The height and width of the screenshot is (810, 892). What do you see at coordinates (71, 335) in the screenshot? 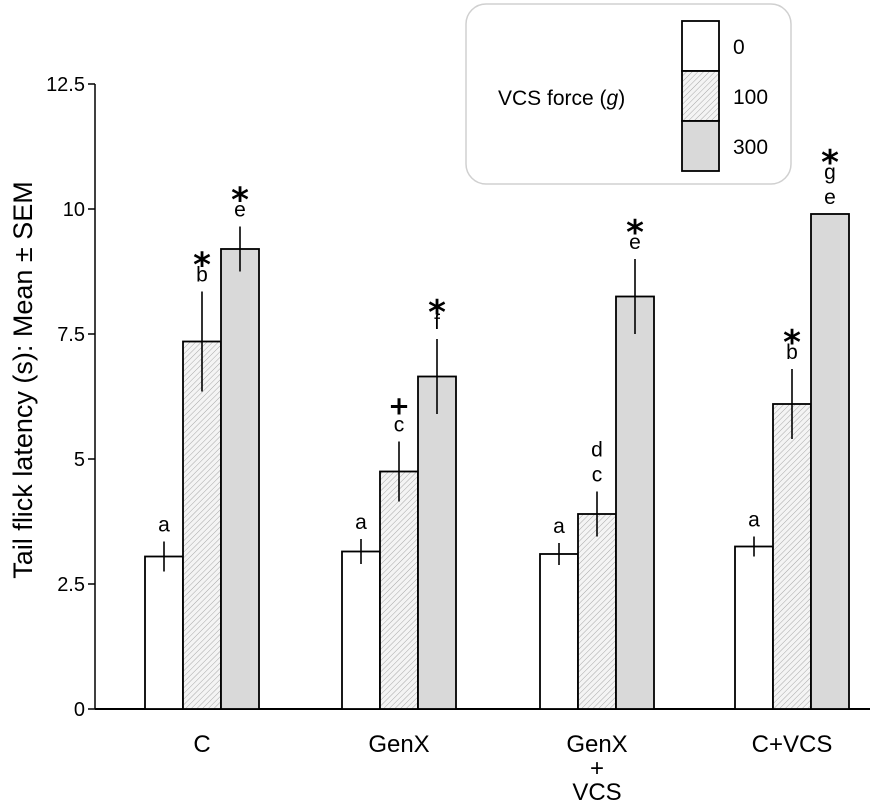
I see `y-tick-label: 7.5` at bounding box center [71, 335].